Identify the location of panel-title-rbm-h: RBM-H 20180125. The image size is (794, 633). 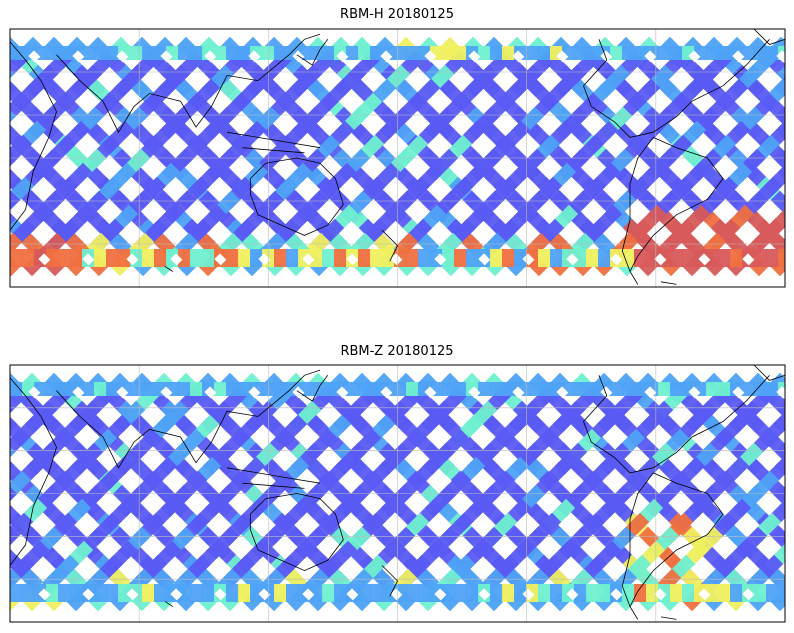
(397, 14).